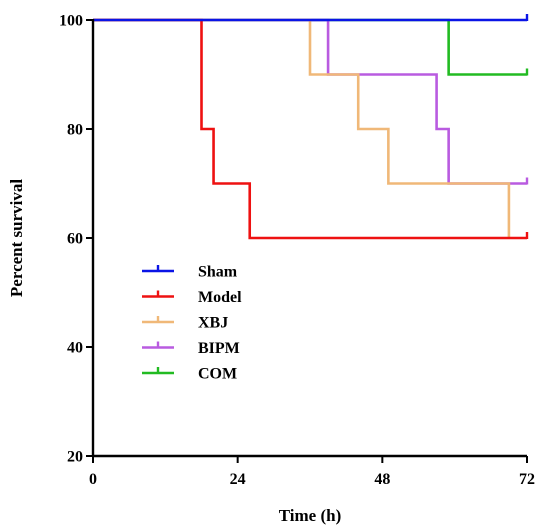 This screenshot has width=539, height=528. Describe the element at coordinates (190, 272) in the screenshot. I see `legend-item-sham: Sham` at that location.